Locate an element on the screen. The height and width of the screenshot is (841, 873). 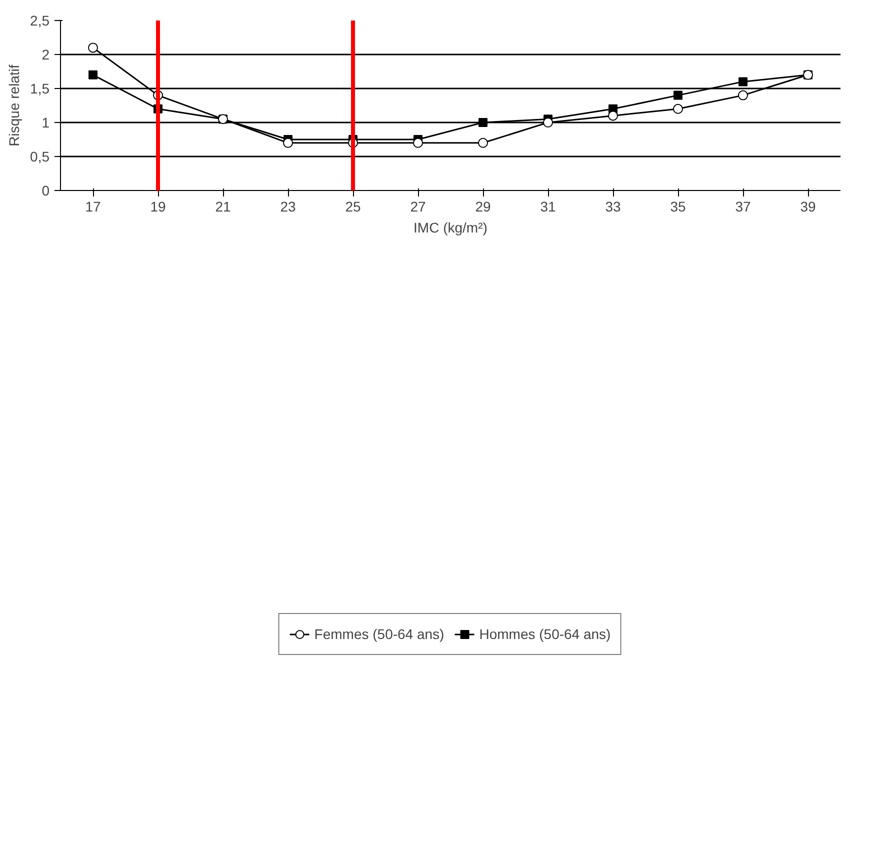
y-tick-label: 1,5 is located at coordinates (40, 88).